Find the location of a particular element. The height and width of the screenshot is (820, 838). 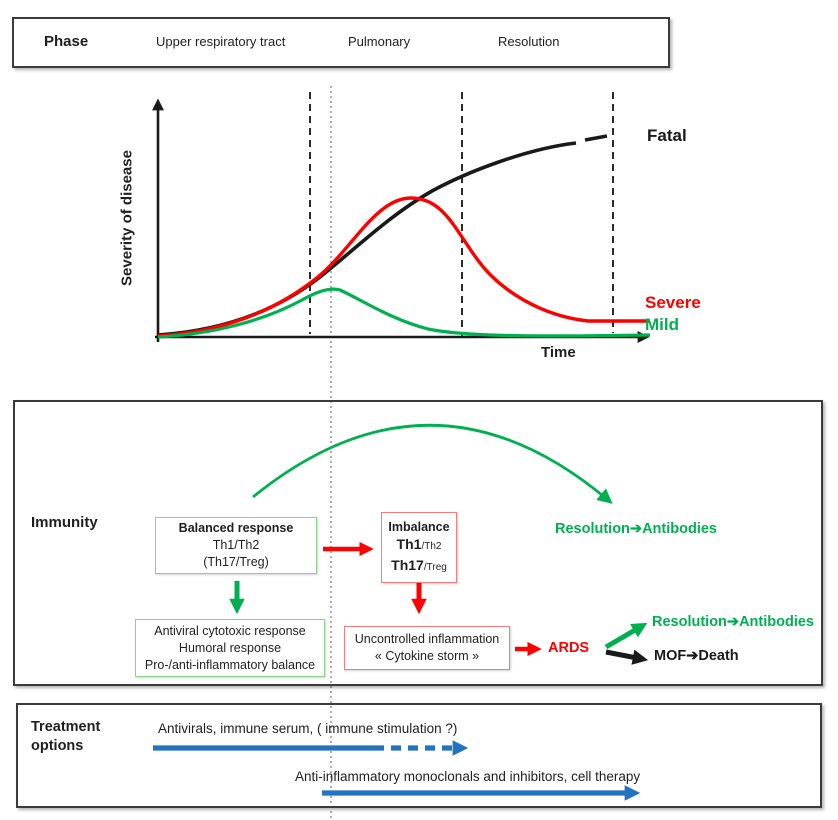

imbalance-box: Imbalance Th1/Th2 Th17/Treg is located at coordinates (419, 547).